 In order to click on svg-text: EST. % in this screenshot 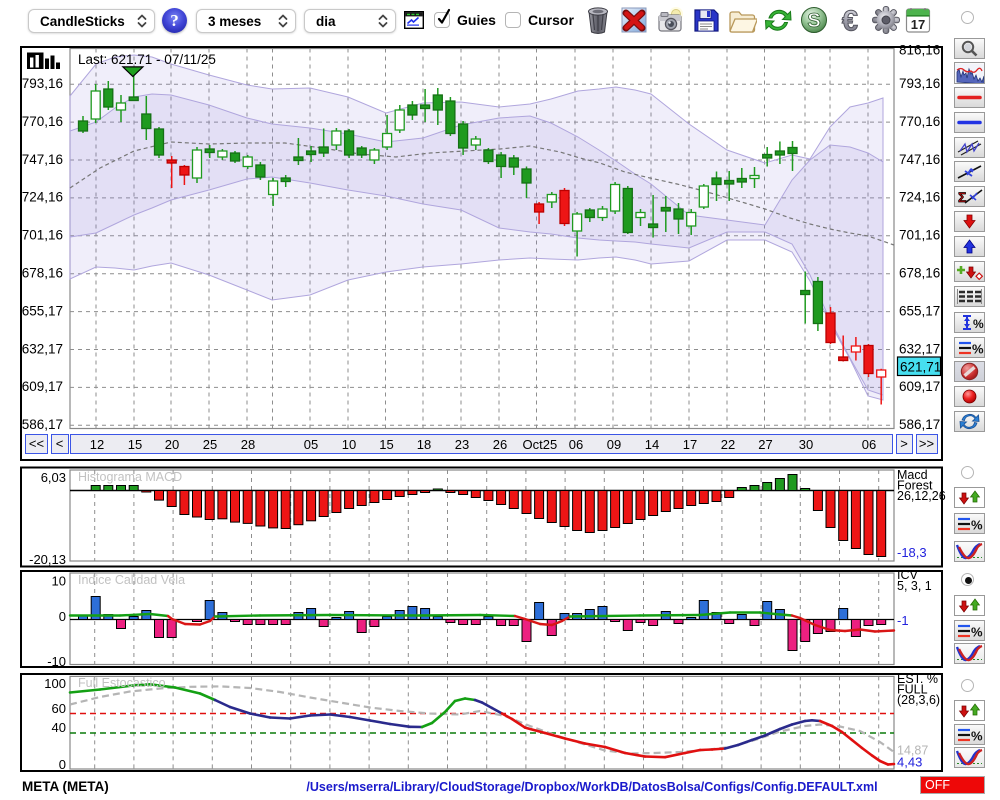, I will do `click(917, 679)`.